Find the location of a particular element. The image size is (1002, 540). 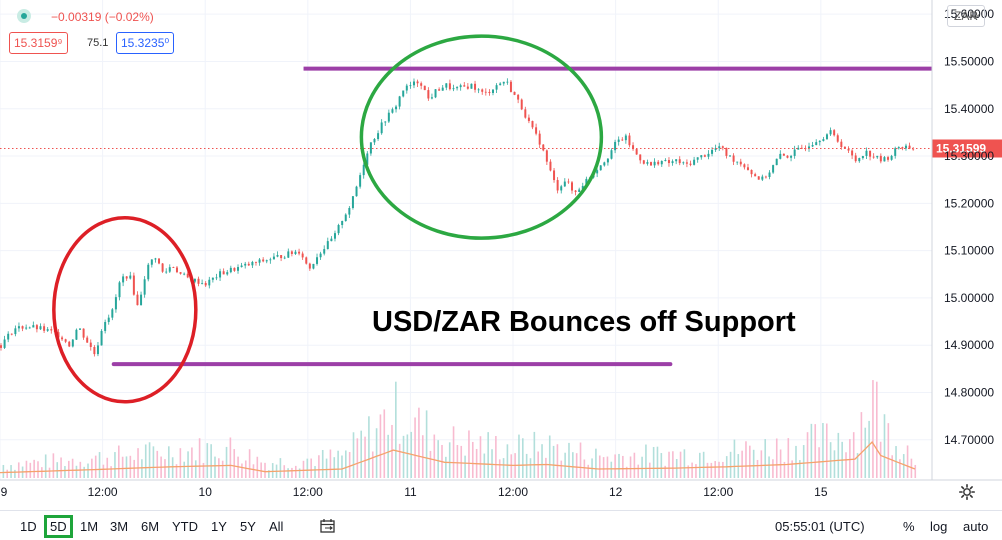

clock-time: 05:55:01 (UTC) is located at coordinates (820, 526).